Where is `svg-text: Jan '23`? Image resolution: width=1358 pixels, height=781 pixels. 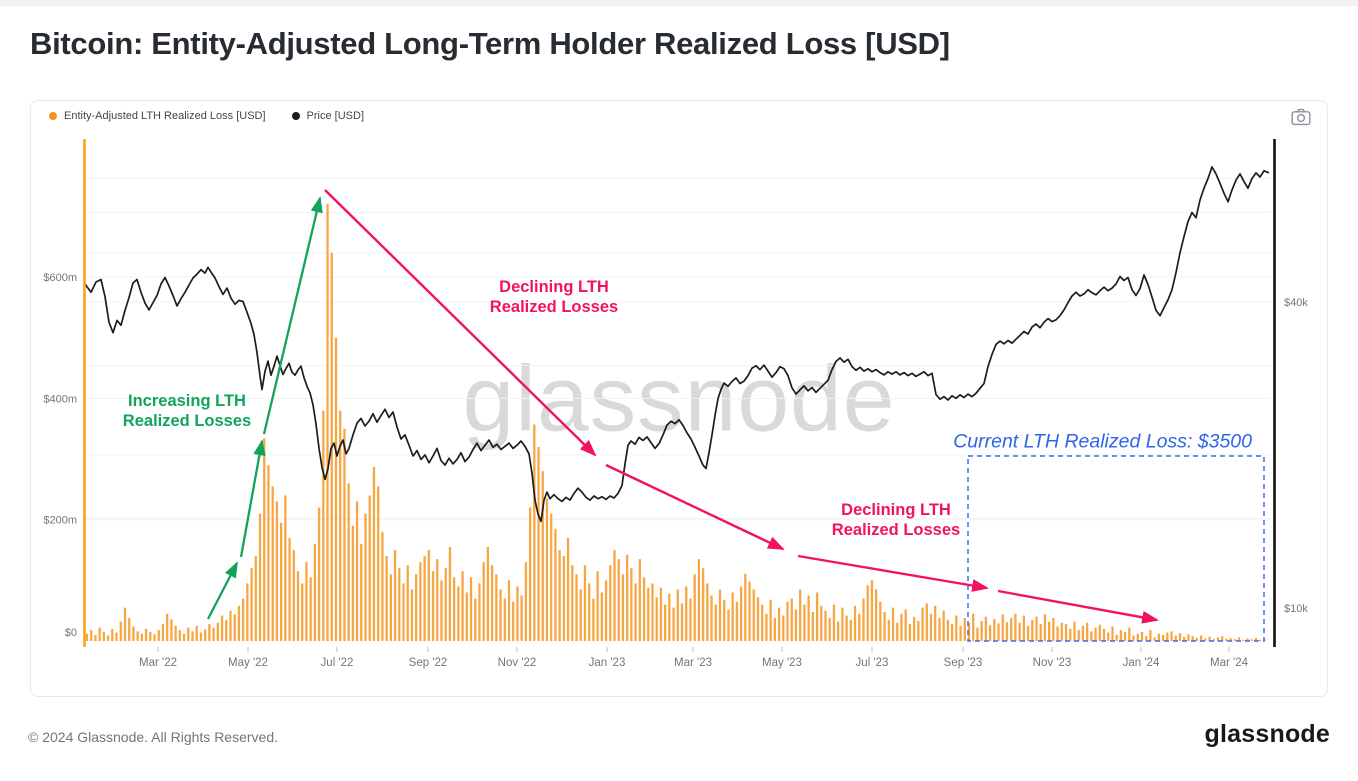 svg-text: Jan '23 is located at coordinates (607, 663).